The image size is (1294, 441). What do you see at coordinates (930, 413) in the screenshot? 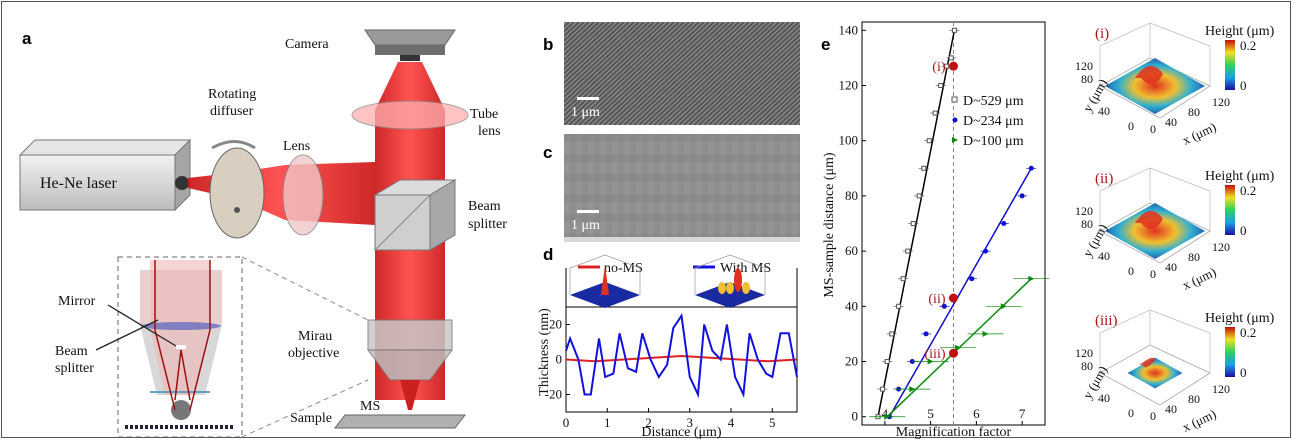
I see `chart-e-xtick-text: 5` at bounding box center [930, 413].